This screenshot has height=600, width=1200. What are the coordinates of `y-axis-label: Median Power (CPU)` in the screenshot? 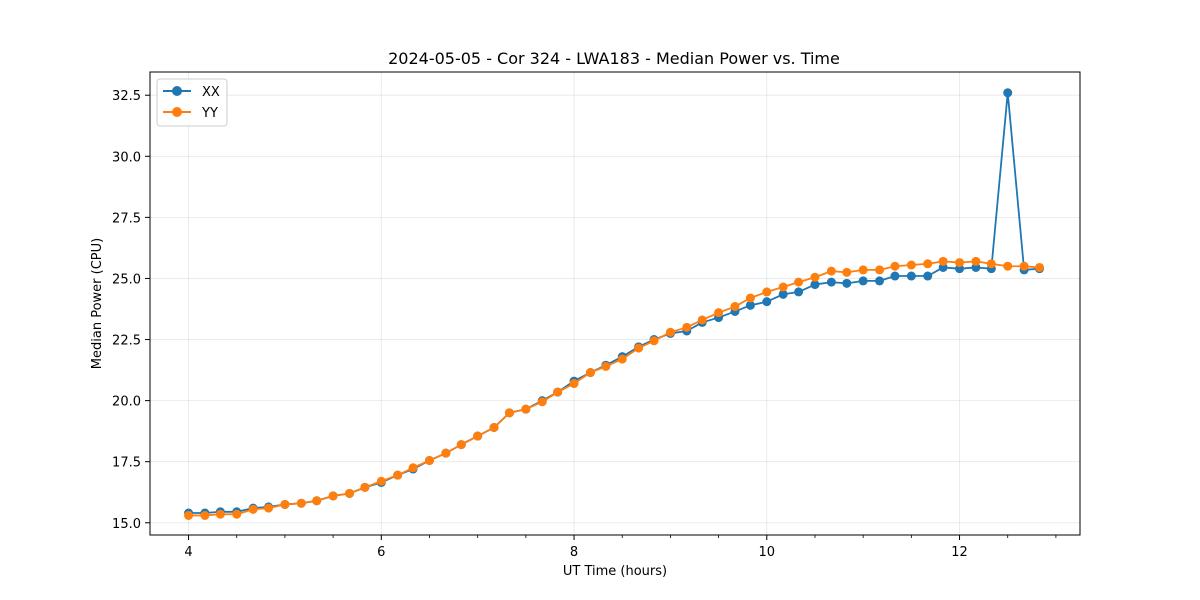 It's located at (97, 303).